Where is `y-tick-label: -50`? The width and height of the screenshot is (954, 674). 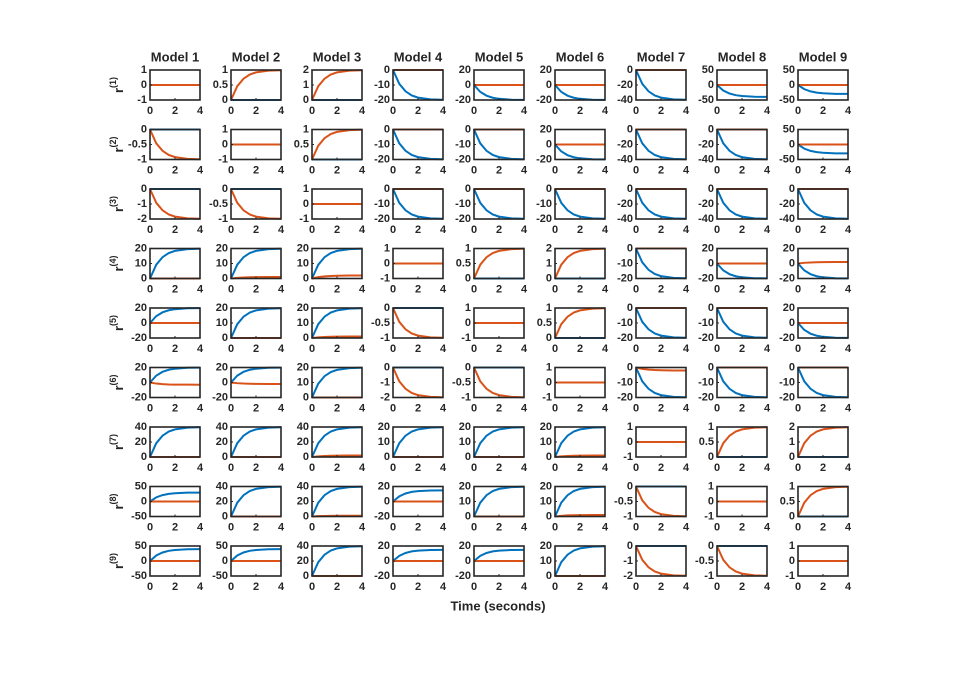
y-tick-label: -50 is located at coordinates (139, 576).